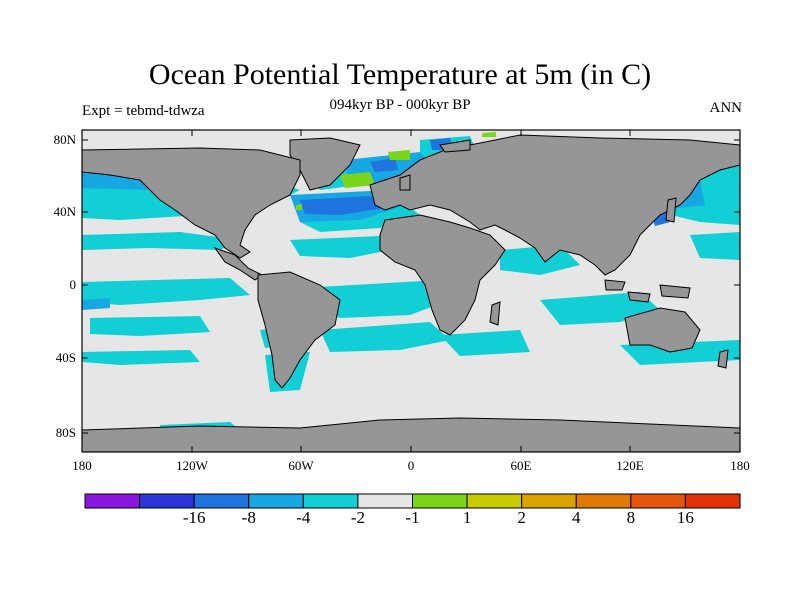 The image size is (800, 600). What do you see at coordinates (521, 517) in the screenshot?
I see `colorbar-label: 2` at bounding box center [521, 517].